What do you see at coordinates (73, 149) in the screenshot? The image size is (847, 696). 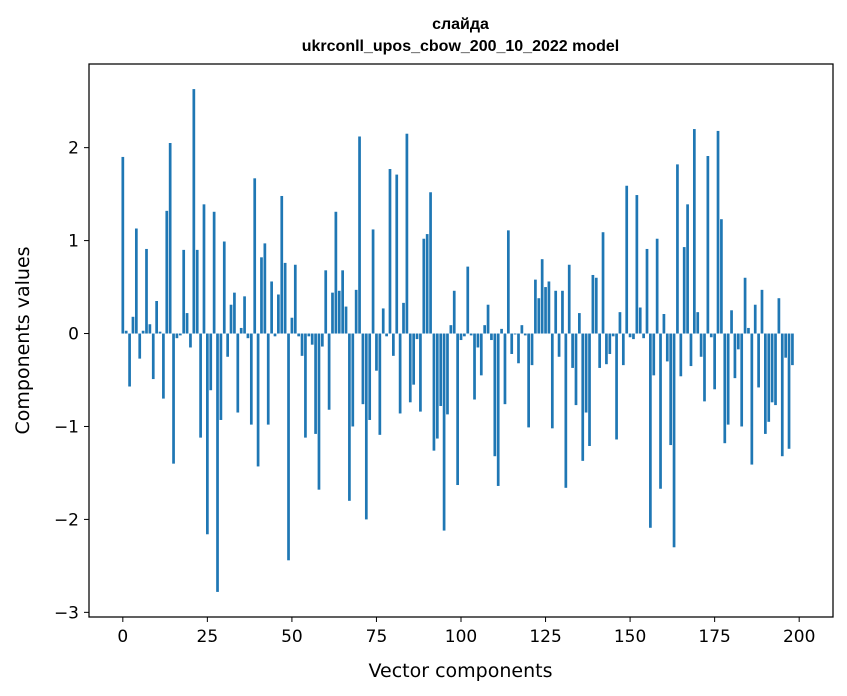 I see `y-tick-label-2: 2` at bounding box center [73, 149].